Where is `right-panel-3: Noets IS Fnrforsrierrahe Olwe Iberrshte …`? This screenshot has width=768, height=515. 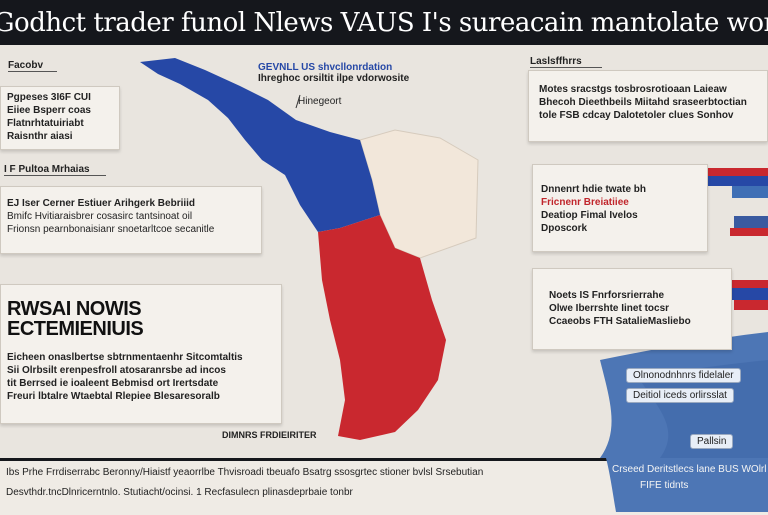 right-panel-3: Noets IS Fnrforsrierrahe Olwe Iberrshte … is located at coordinates (632, 309).